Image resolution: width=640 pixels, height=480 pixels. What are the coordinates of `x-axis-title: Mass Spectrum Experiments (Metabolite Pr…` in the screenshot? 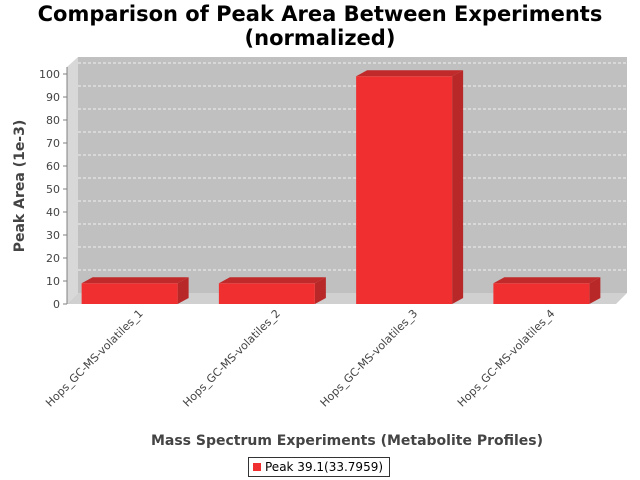 It's located at (347, 441).